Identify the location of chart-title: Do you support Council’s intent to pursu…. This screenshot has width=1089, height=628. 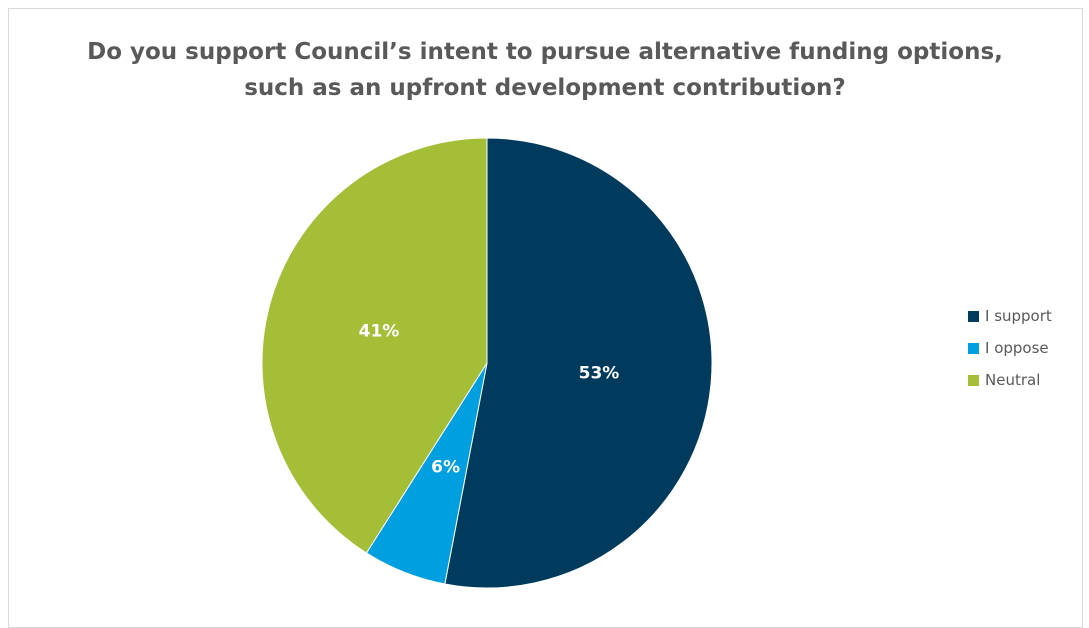
(545, 70).